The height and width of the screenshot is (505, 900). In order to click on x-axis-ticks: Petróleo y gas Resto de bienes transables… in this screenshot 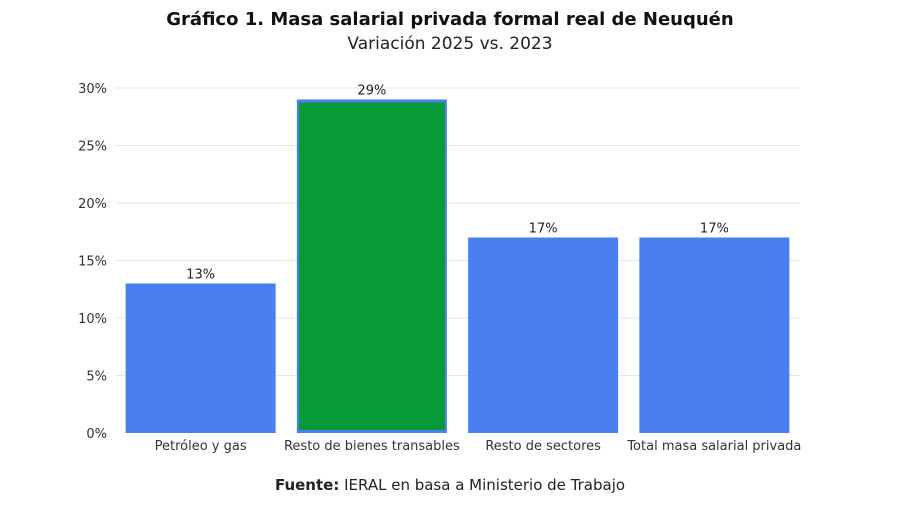, I will do `click(478, 446)`.